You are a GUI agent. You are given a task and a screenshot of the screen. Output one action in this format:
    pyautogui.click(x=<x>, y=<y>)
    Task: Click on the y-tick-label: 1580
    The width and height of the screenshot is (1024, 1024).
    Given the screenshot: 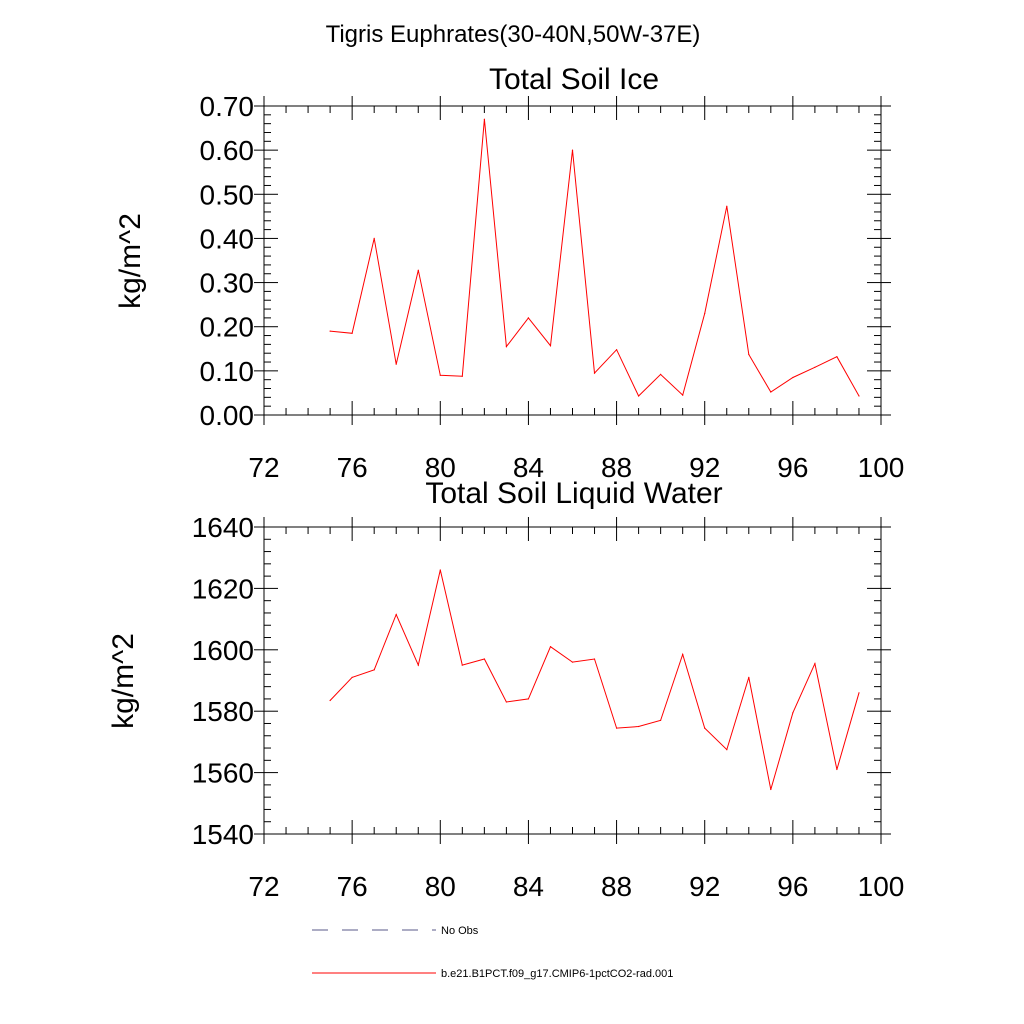 What is the action you would take?
    pyautogui.click(x=223, y=711)
    